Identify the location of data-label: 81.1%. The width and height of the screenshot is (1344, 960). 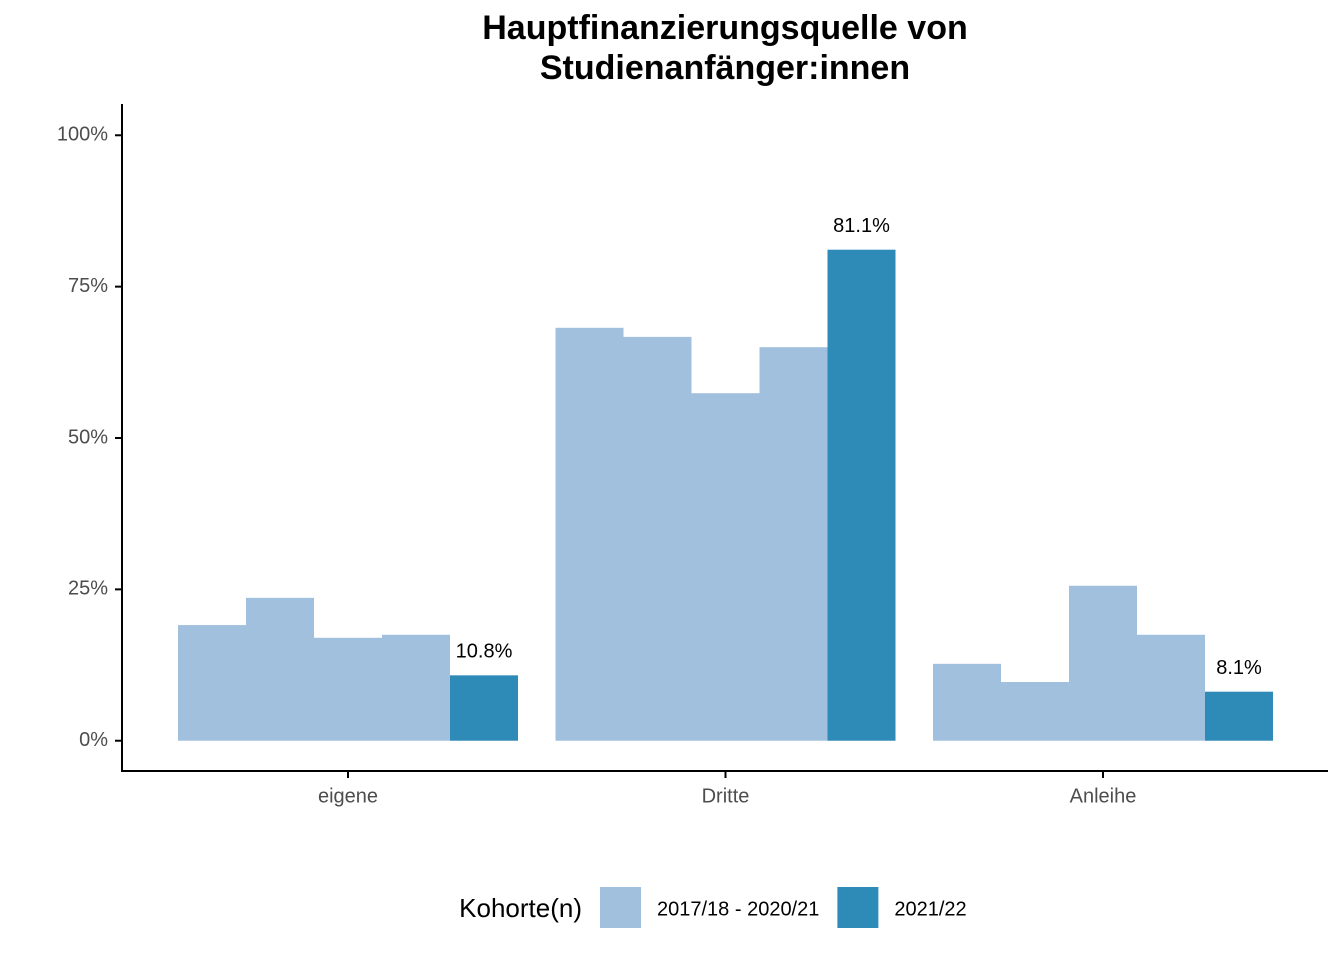
(861, 226).